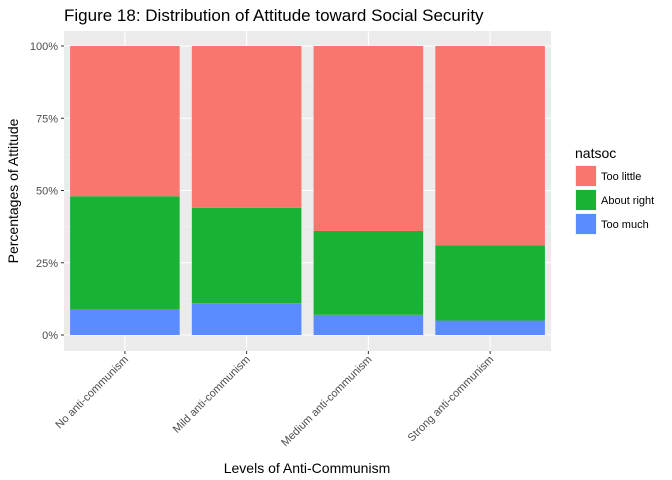 This screenshot has width=672, height=480. I want to click on legend: natsoc Too little About right Too much, so click(614, 190).